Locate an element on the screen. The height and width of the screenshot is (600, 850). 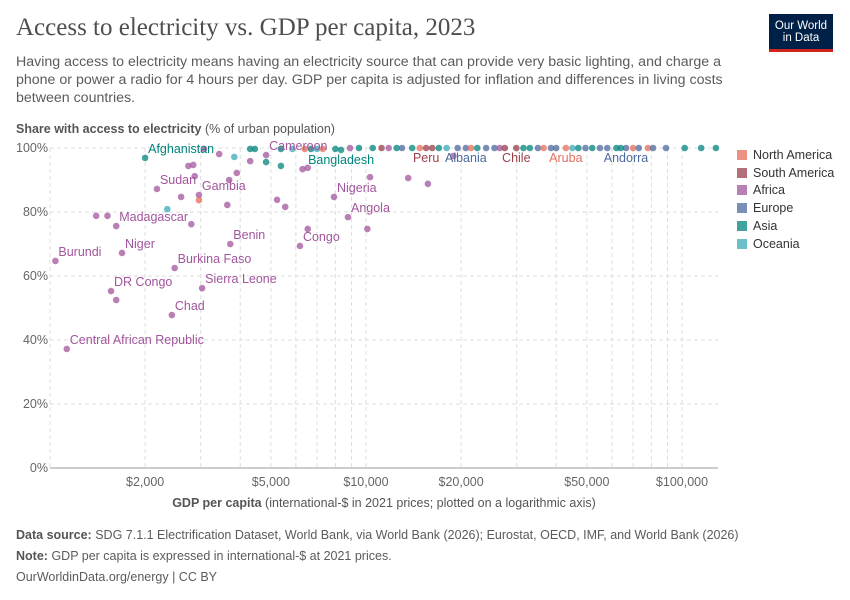
y-axis-label-bold: Share with access to electricity is located at coordinates (109, 129).